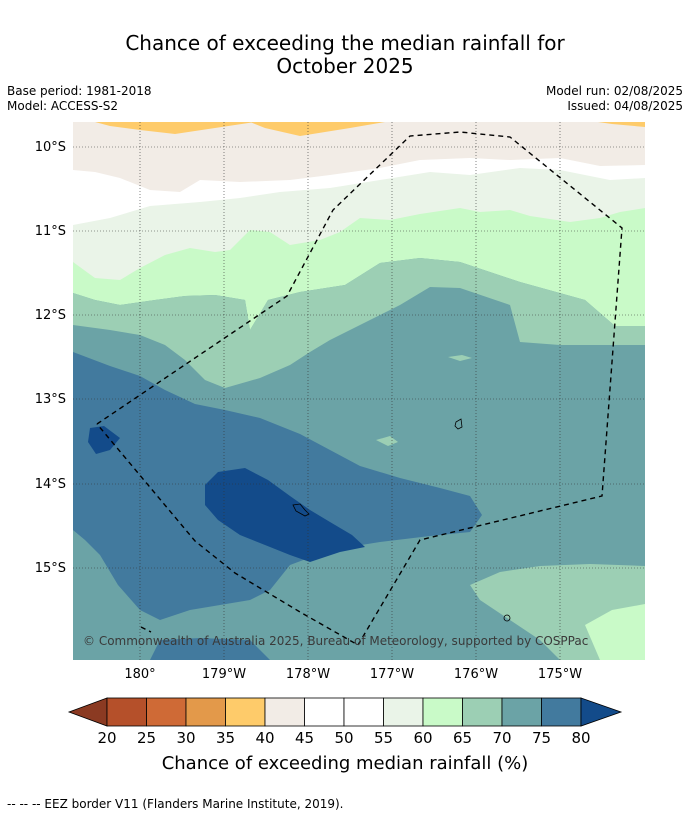  What do you see at coordinates (541, 738) in the screenshot?
I see `colorbar-tick-label: 75` at bounding box center [541, 738].